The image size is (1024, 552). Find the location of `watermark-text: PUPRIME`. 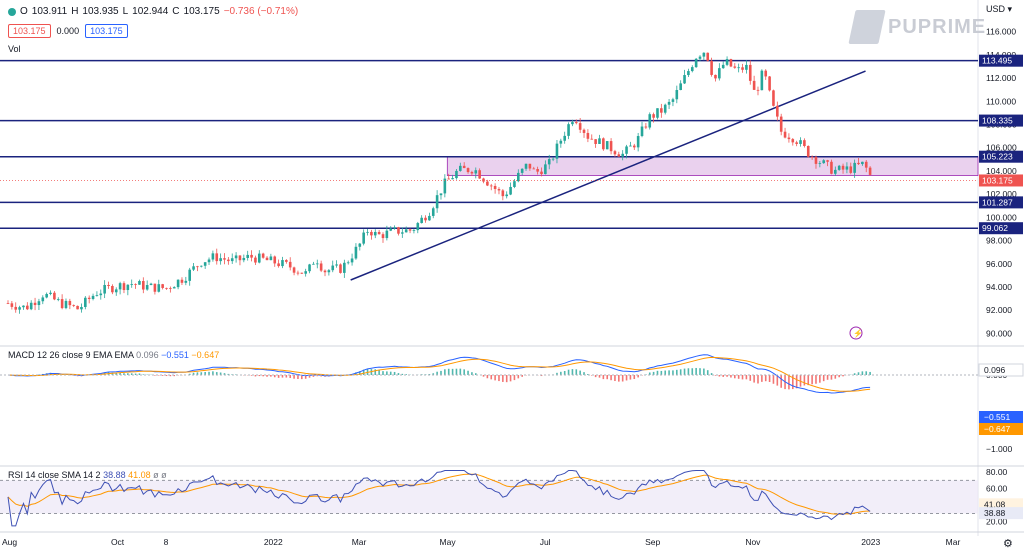

watermark-text: PUPRIME is located at coordinates (937, 26).